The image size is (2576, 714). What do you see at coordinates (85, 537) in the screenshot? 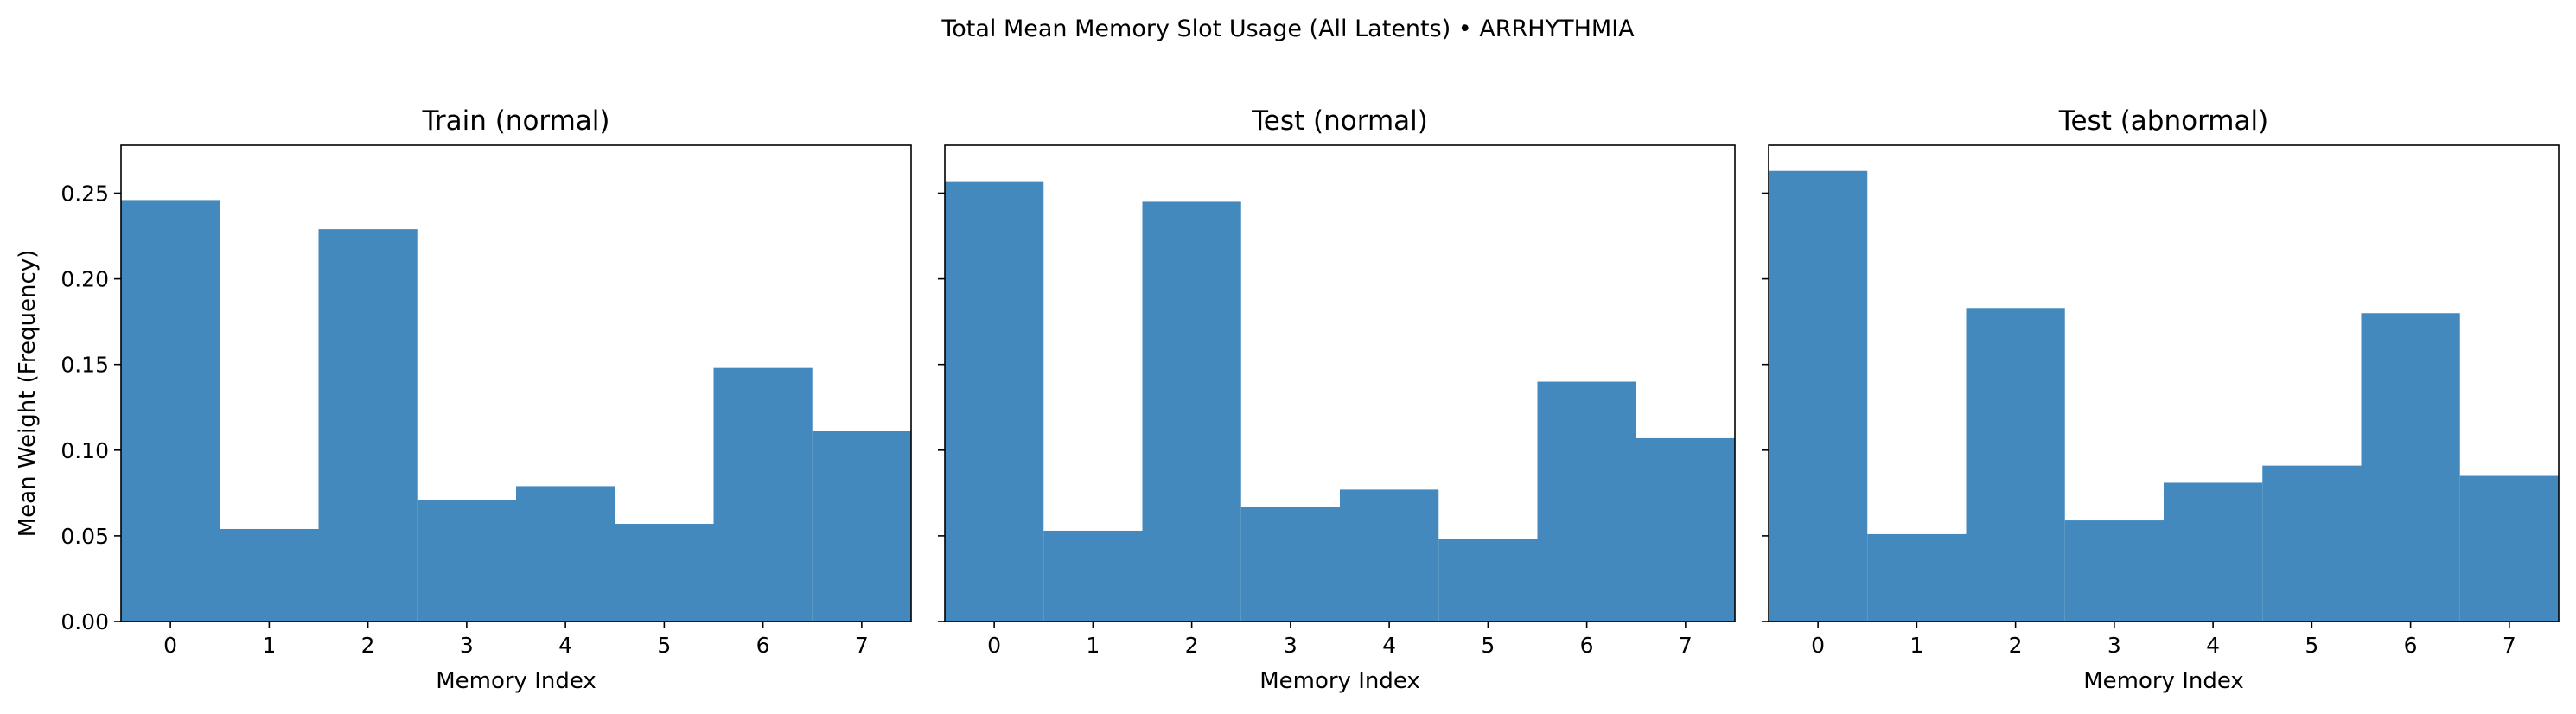
I see `y-tick-label: 0.05` at bounding box center [85, 537].